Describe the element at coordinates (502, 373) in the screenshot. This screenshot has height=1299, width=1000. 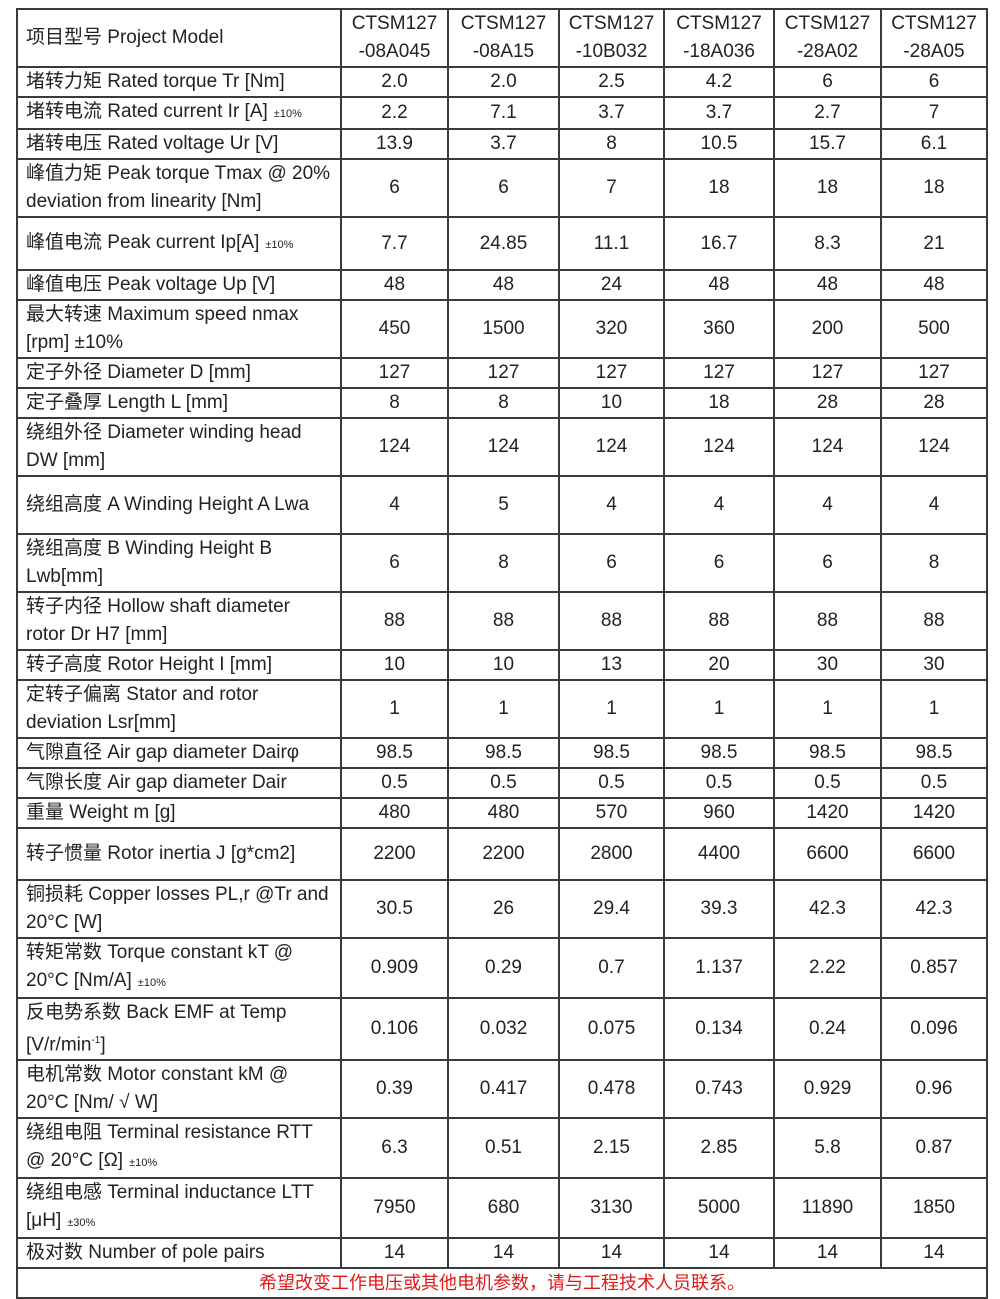
I see `table-row: 定子外径 Diameter D [mm] 127 127 127 127 127 127` at that location.